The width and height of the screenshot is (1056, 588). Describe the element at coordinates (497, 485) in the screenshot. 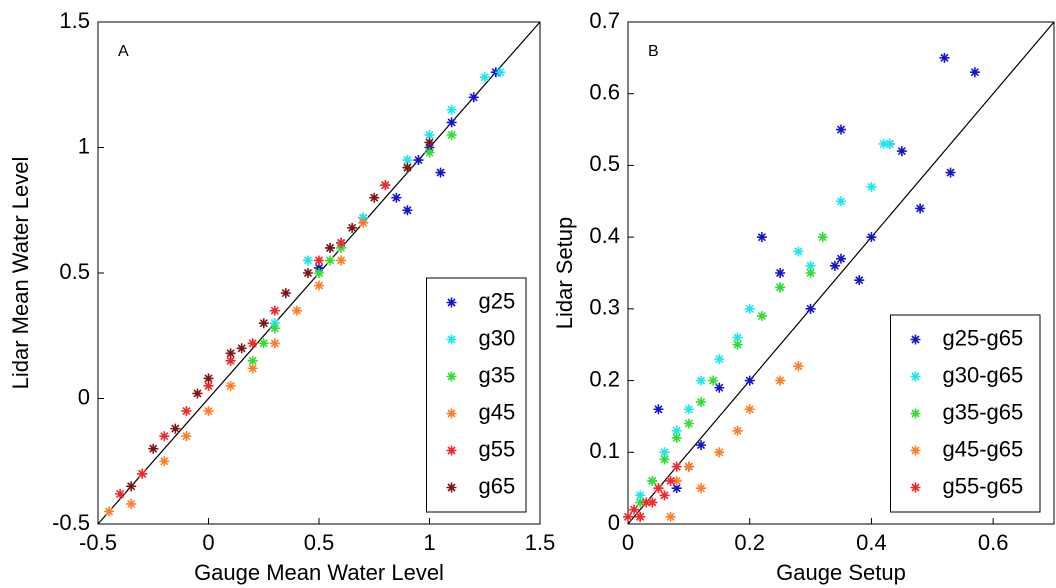

I see `legend-label: g65` at that location.